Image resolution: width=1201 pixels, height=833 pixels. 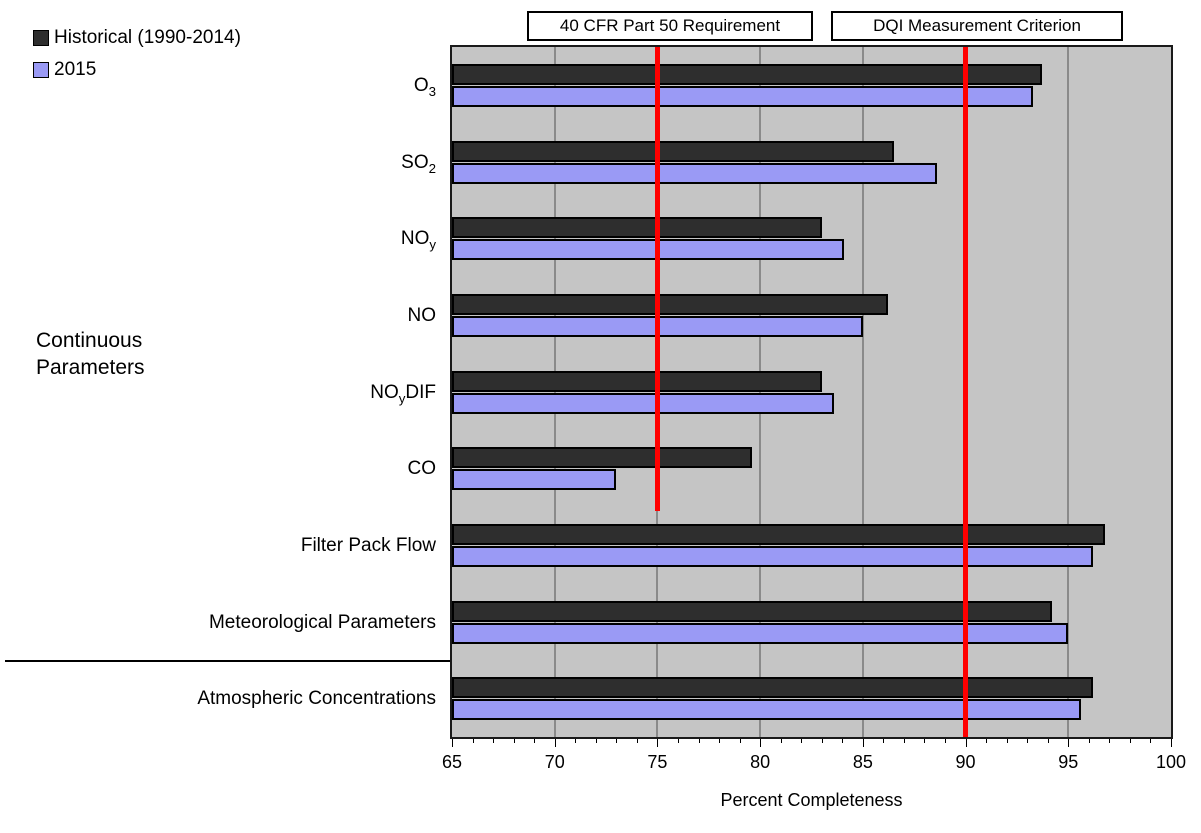 I want to click on category-label-meteorological-parameters: Meteorological Parameters, so click(x=218, y=623).